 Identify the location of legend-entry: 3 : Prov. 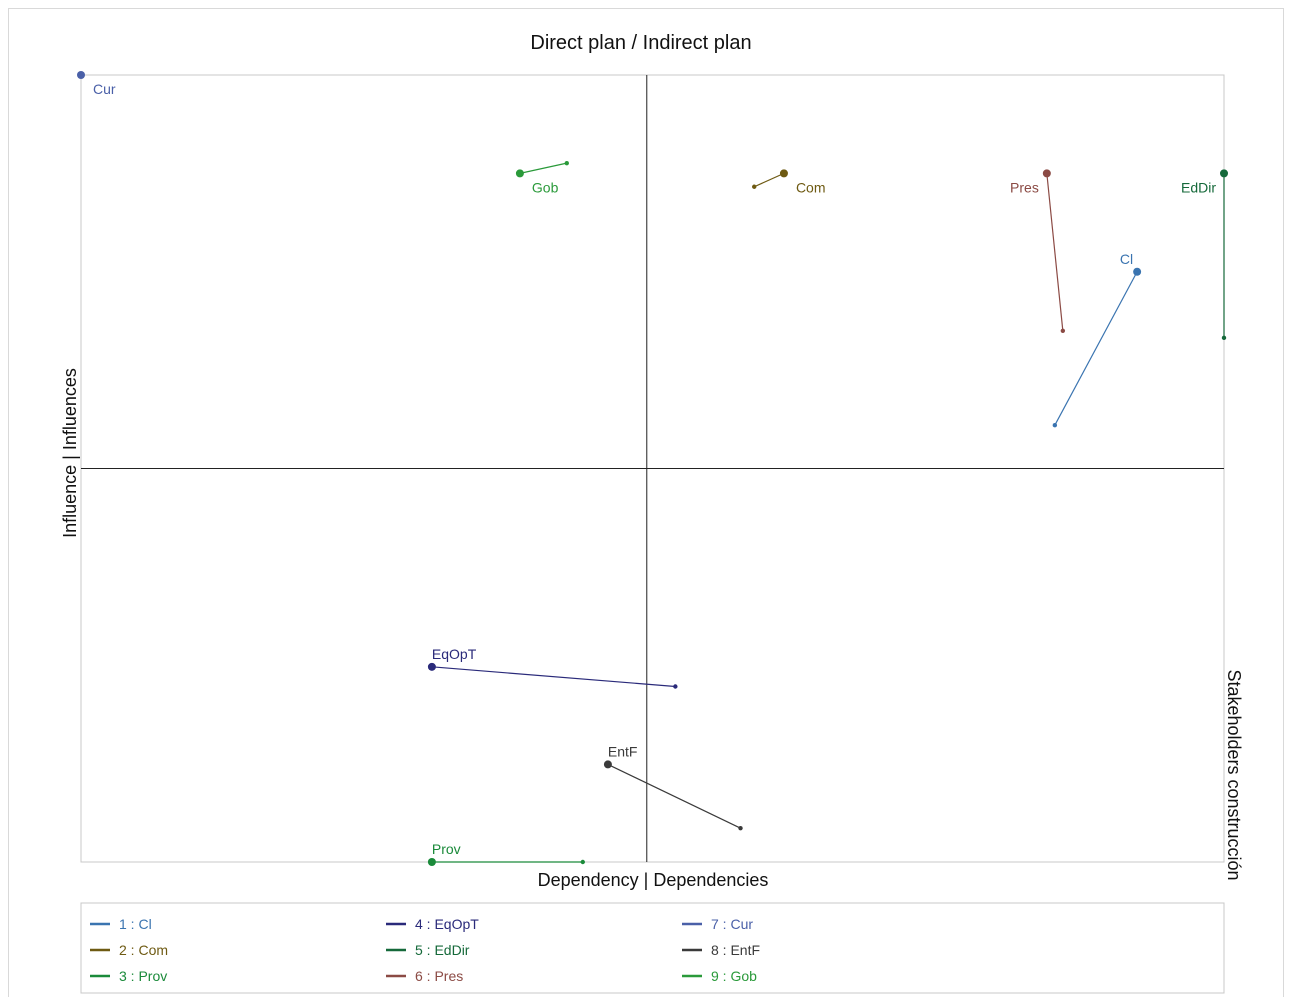
(143, 976).